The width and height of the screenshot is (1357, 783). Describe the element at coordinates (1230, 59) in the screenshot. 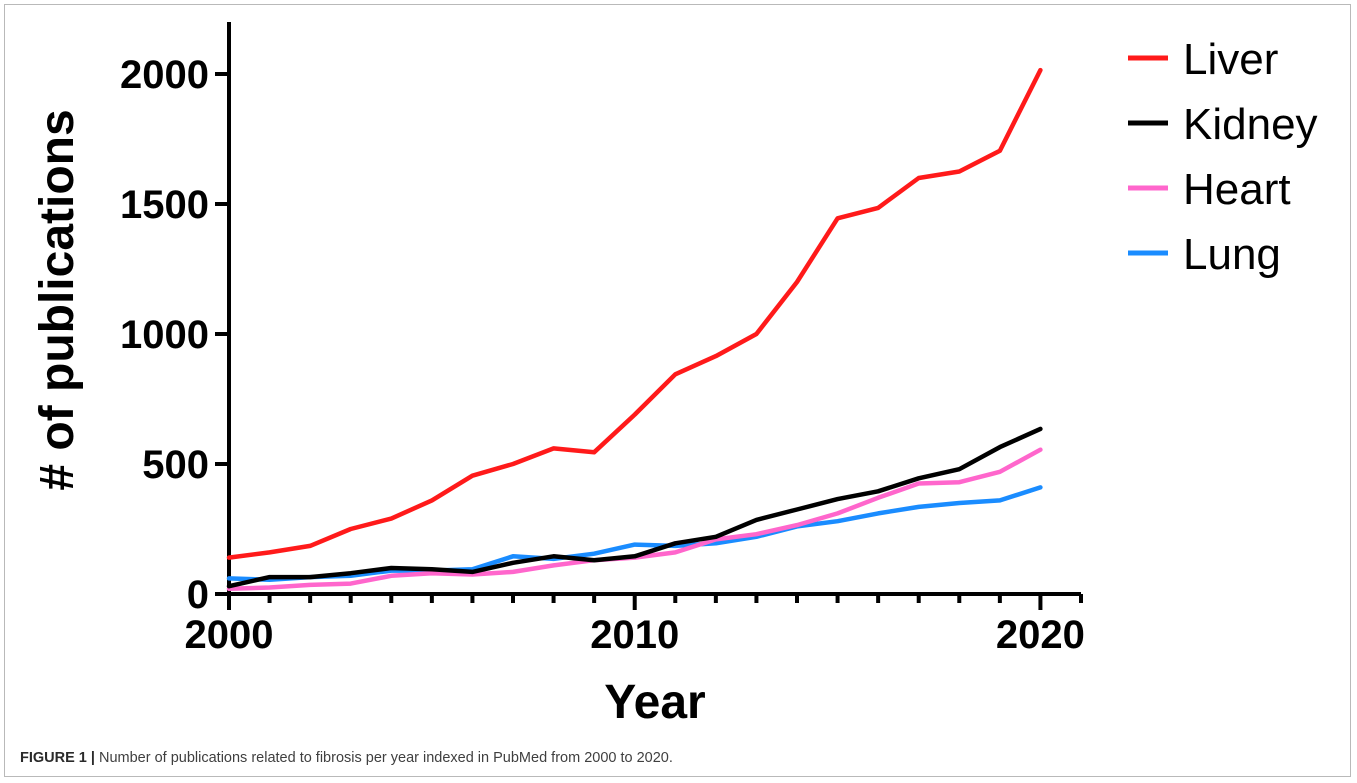

I see `legend-label-liver: Liver` at that location.